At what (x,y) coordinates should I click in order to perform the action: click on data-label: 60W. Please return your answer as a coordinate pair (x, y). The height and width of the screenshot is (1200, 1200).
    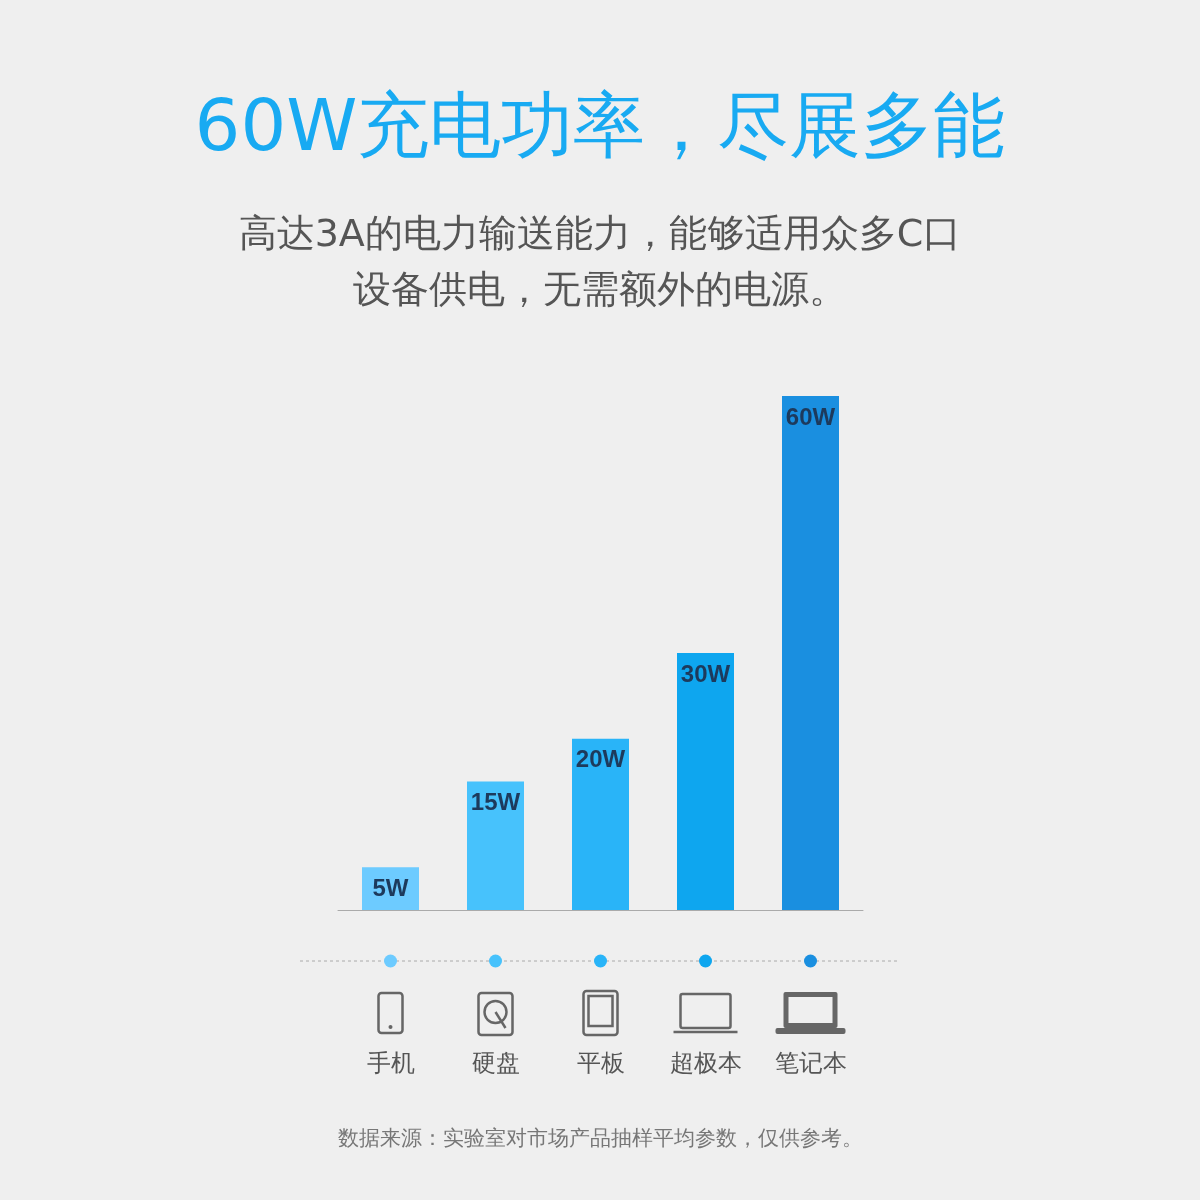
    Looking at the image, I should click on (810, 416).